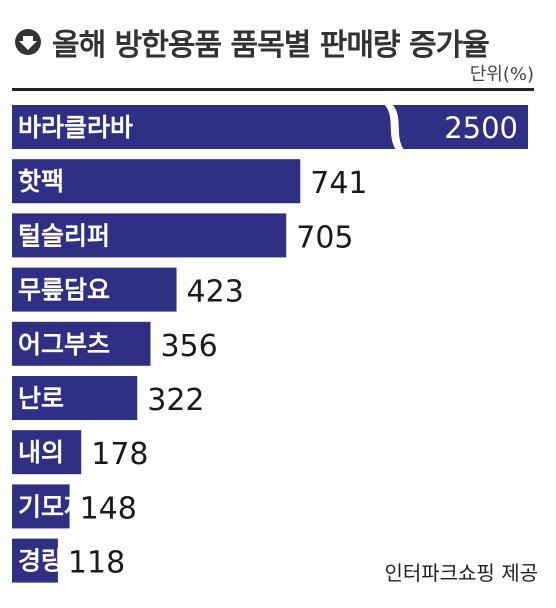  I want to click on chart-header: 올해 방한용품 품목별 판매량 증가율, so click(252, 42).